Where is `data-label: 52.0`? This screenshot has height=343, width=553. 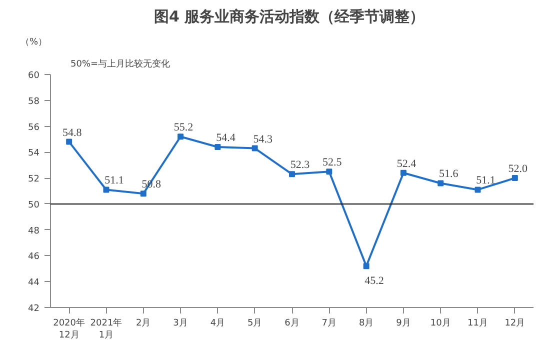
data-label: 52.0 is located at coordinates (518, 169).